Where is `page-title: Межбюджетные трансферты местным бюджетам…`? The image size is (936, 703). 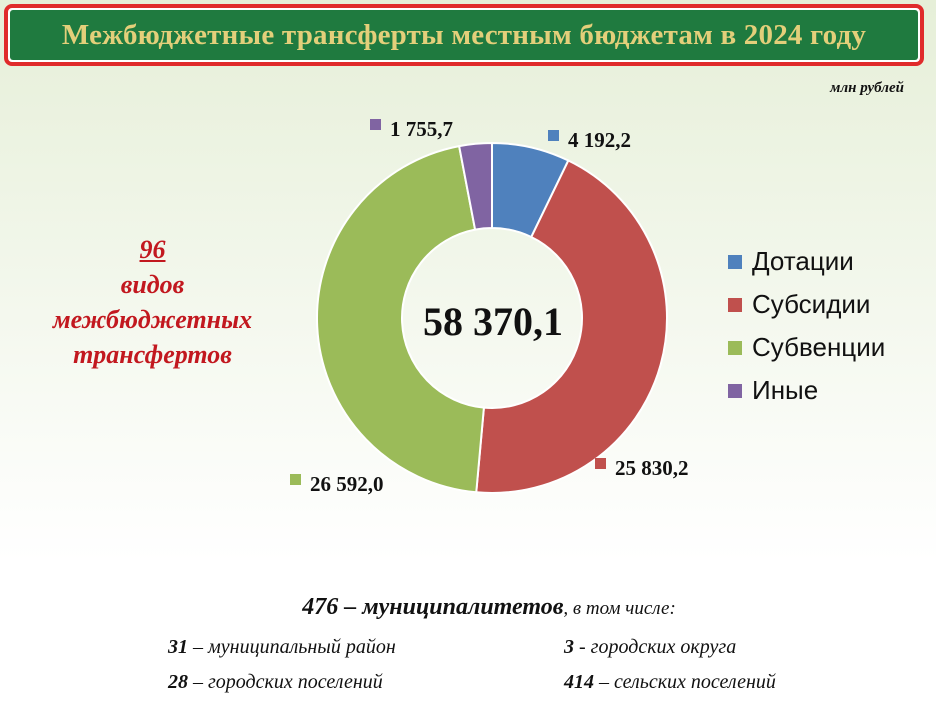 page-title: Межбюджетные трансферты местным бюджетам… is located at coordinates (464, 34).